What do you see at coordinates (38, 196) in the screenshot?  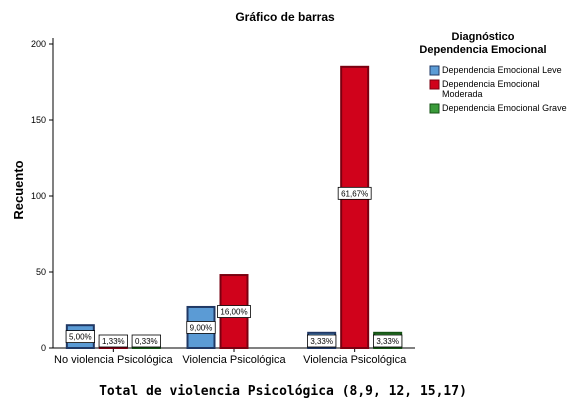 I see `y-tick-label: 100` at bounding box center [38, 196].